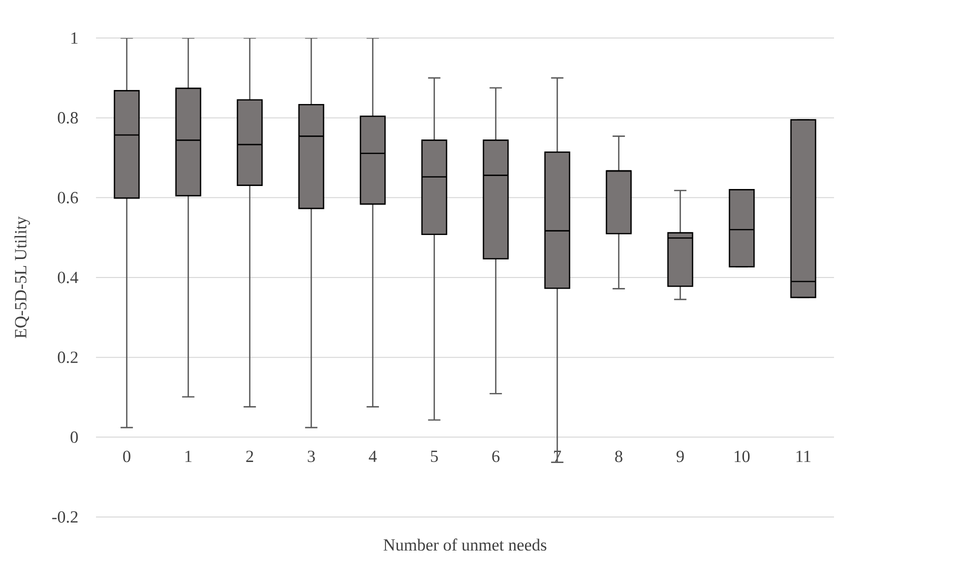 This screenshot has width=960, height=579. I want to click on y-tick-label: 0.6, so click(68, 198).